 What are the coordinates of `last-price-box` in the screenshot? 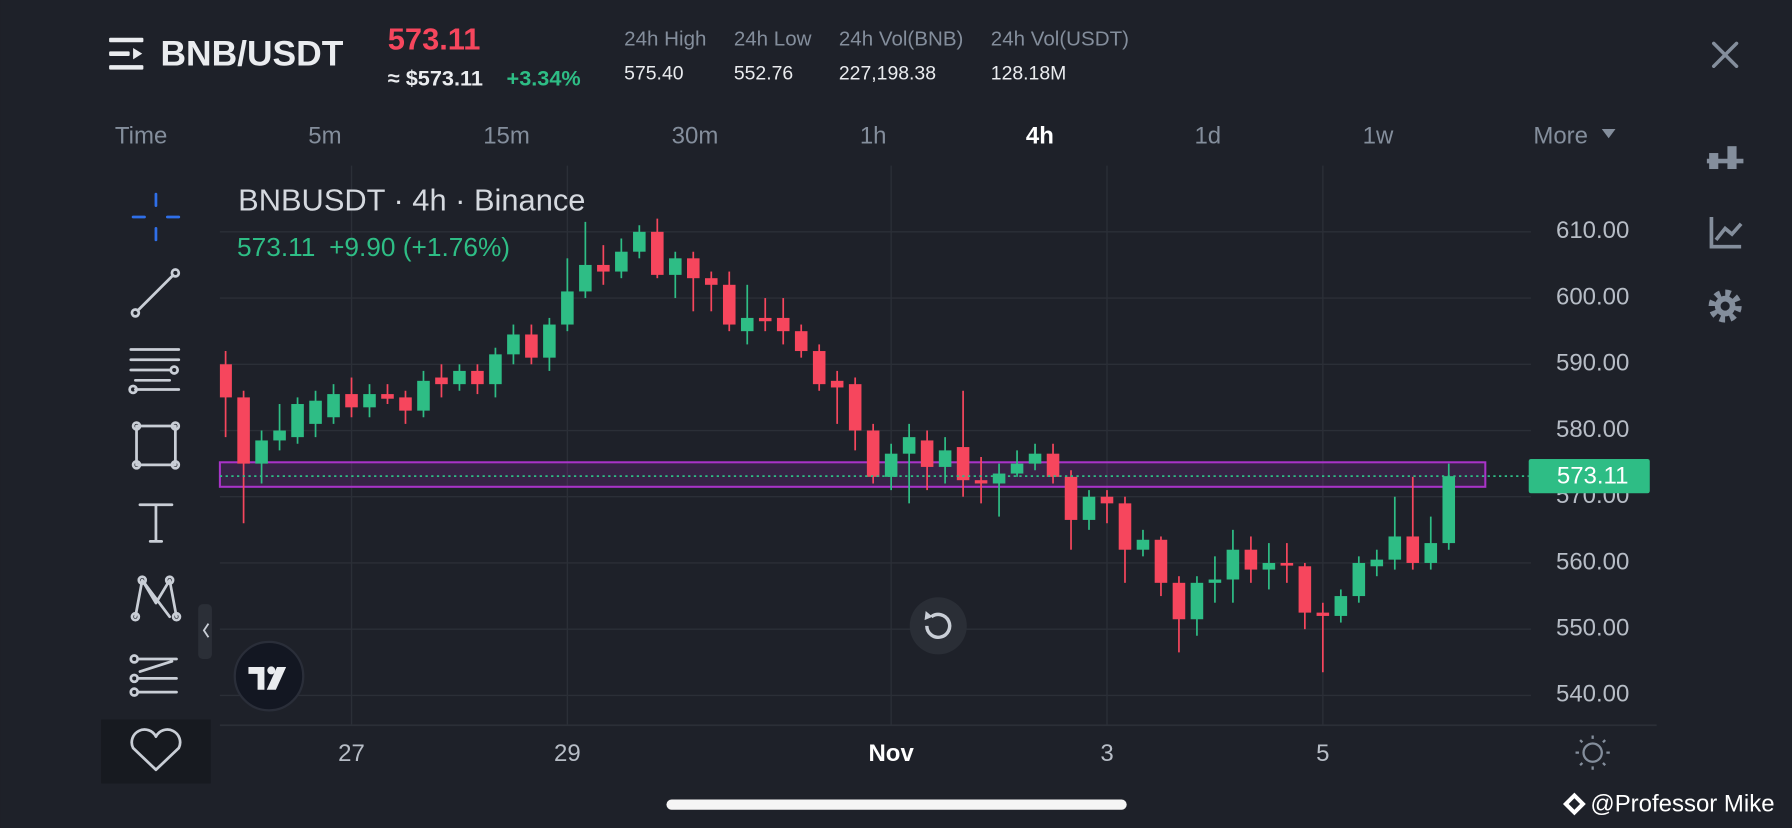 It's located at (1589, 476).